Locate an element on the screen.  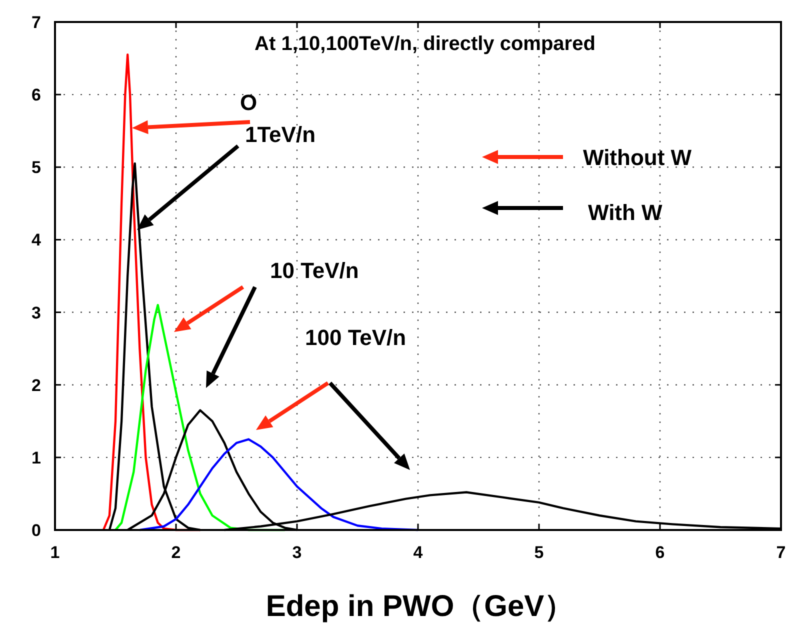
annotation: With W is located at coordinates (625, 212).